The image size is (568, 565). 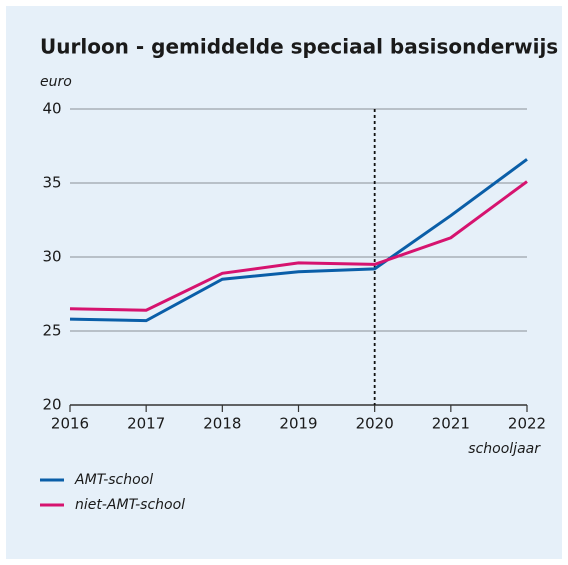 What do you see at coordinates (146, 424) in the screenshot?
I see `x-tick-label: 2017` at bounding box center [146, 424].